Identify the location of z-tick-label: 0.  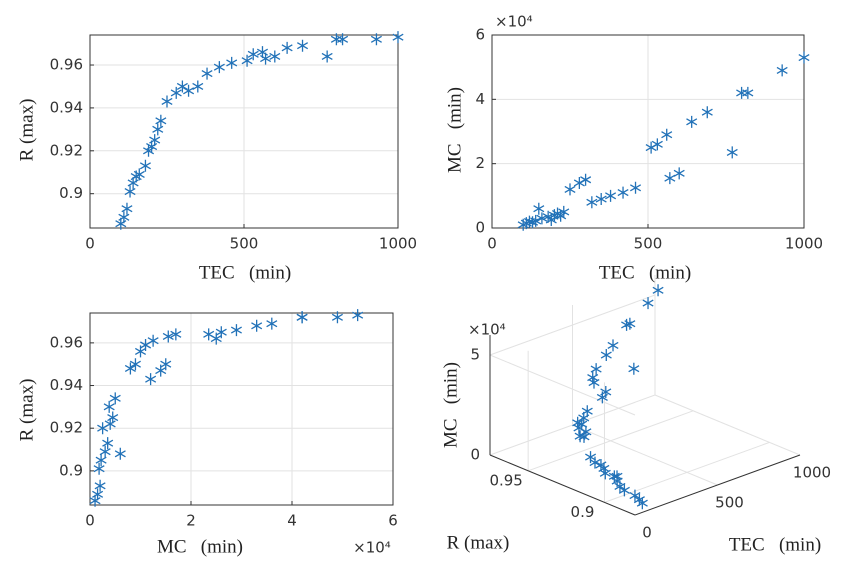
(475, 455).